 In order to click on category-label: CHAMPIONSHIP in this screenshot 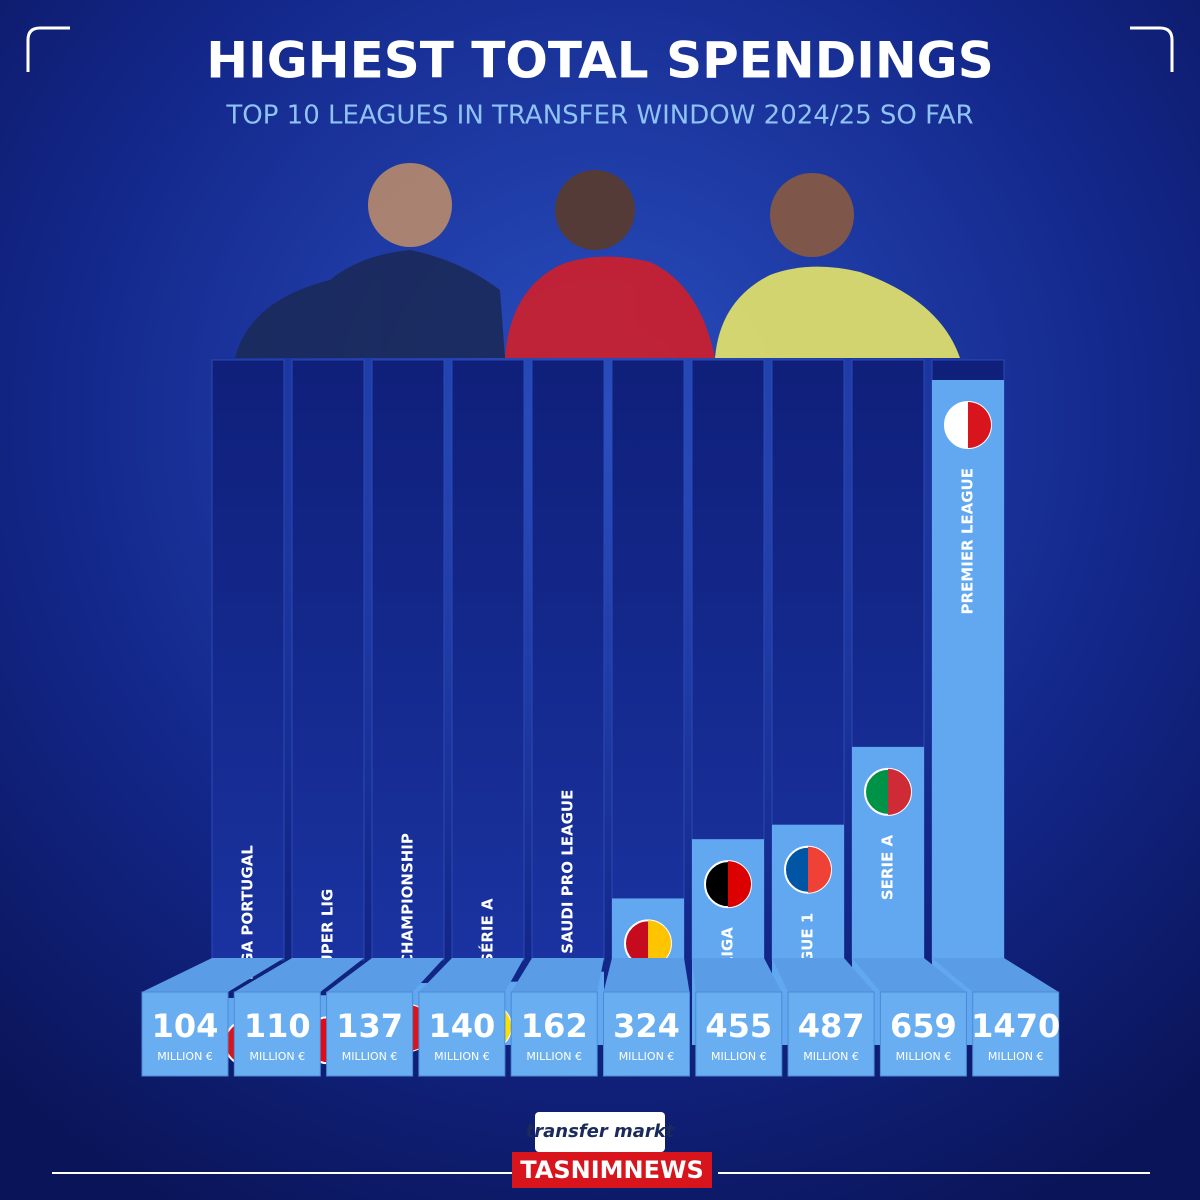, I will do `click(408, 899)`.